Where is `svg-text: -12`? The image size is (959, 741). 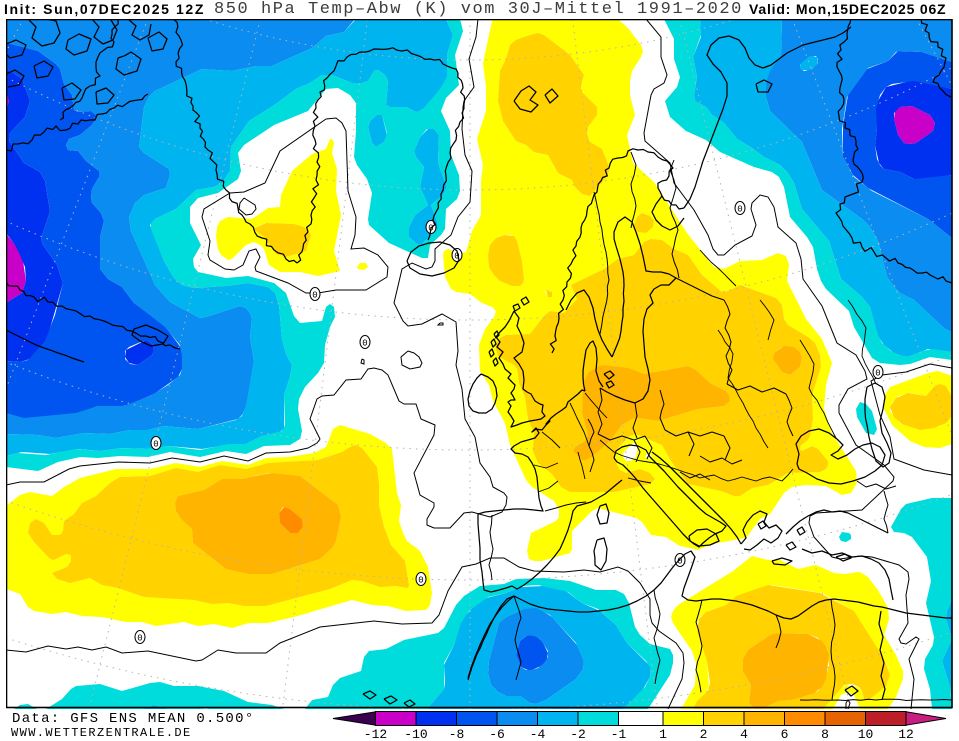
svg-text: -12 is located at coordinates (375, 734).